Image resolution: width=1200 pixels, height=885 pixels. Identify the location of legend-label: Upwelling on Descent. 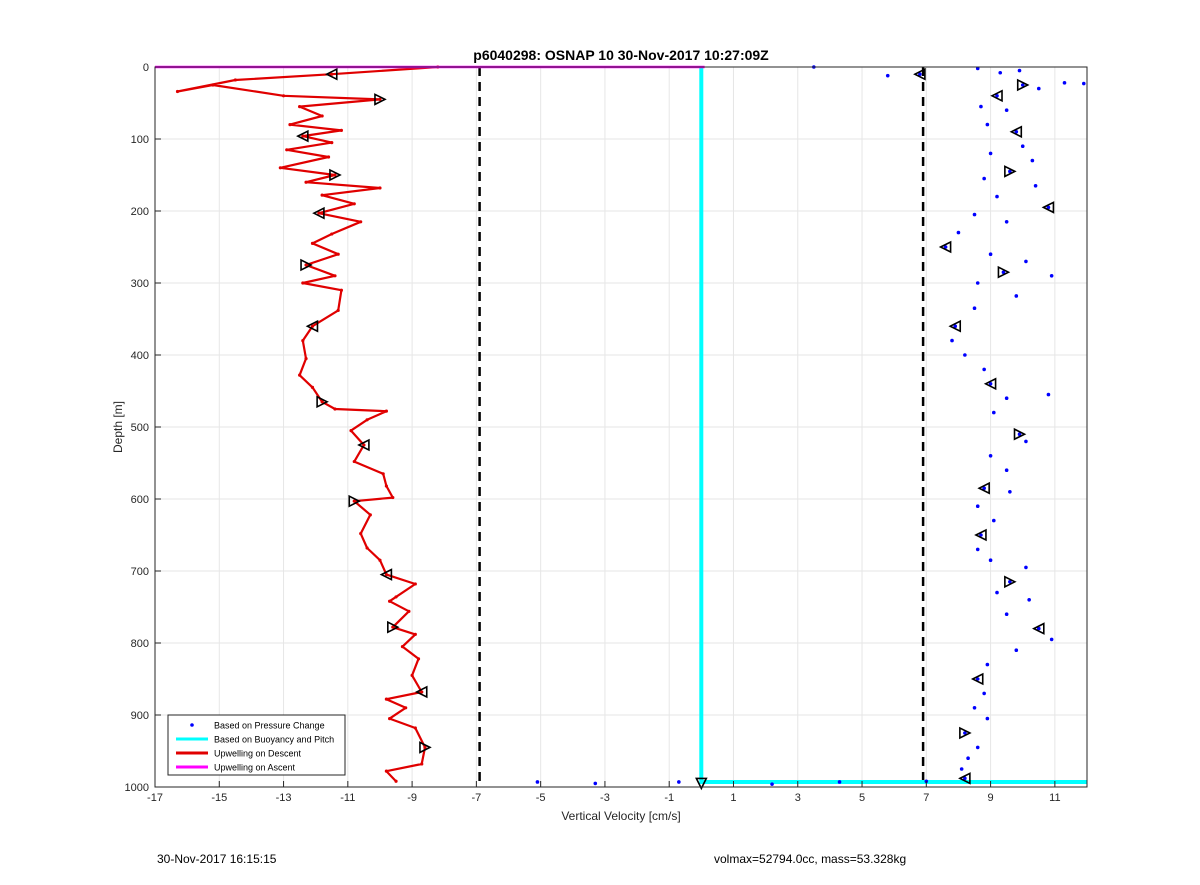
(258, 754).